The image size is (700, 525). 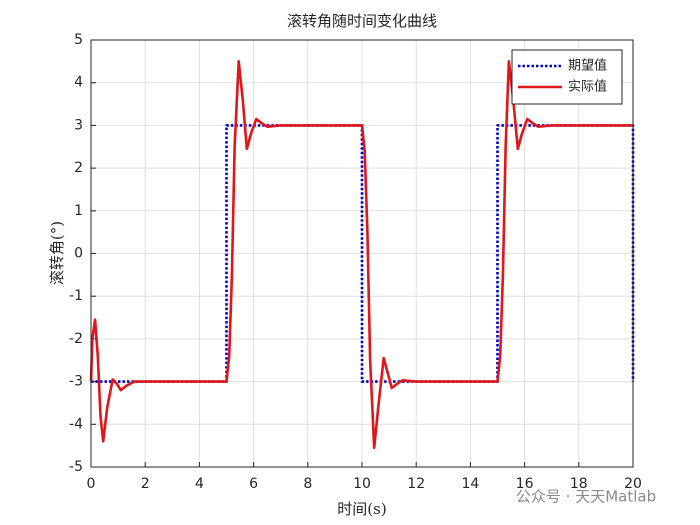 I want to click on x-tick-label: 18, so click(x=579, y=484).